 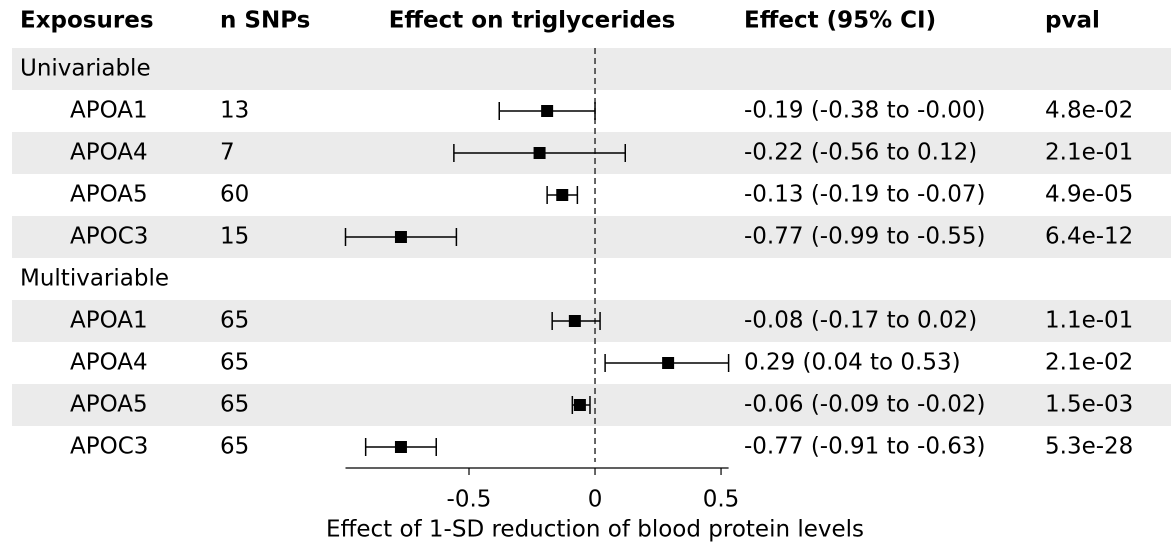 What do you see at coordinates (860, 321) in the screenshot?
I see `ci-label: -0.08 (-0.17 to 0.02)` at bounding box center [860, 321].